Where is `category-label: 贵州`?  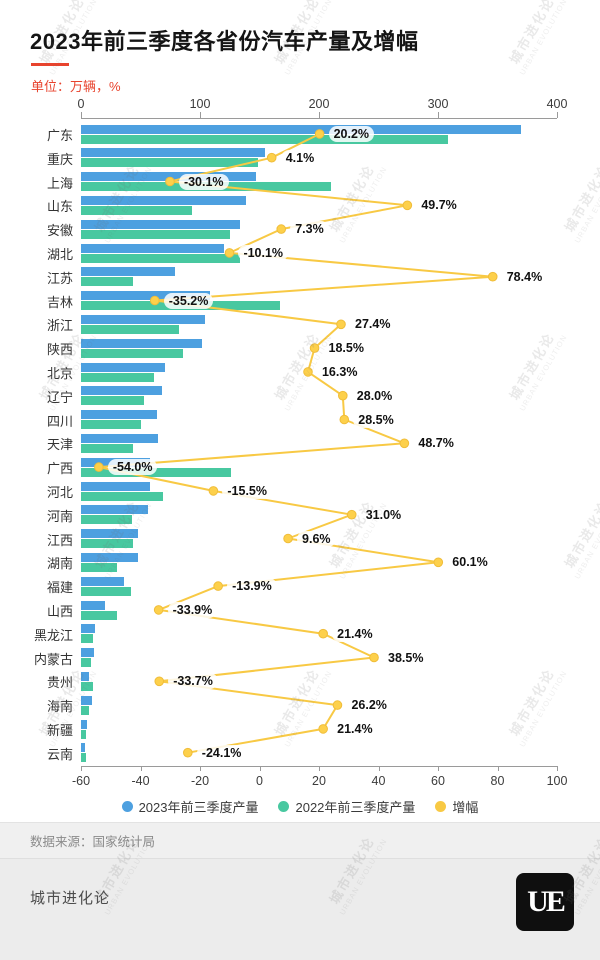
category-label: 贵州 is located at coordinates (59, 683).